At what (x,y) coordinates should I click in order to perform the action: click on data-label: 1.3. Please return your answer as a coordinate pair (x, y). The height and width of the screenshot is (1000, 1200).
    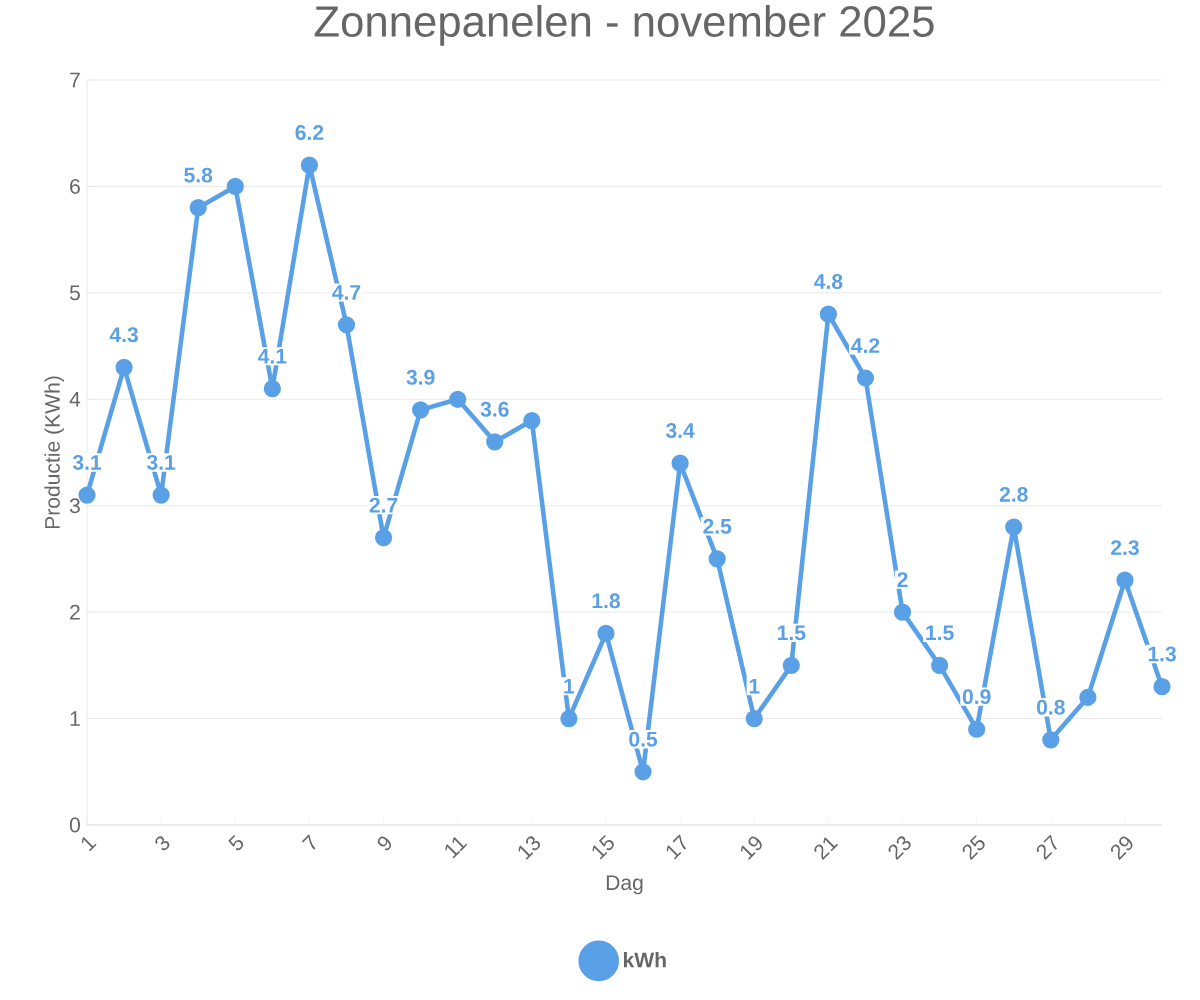
    Looking at the image, I should click on (1162, 654).